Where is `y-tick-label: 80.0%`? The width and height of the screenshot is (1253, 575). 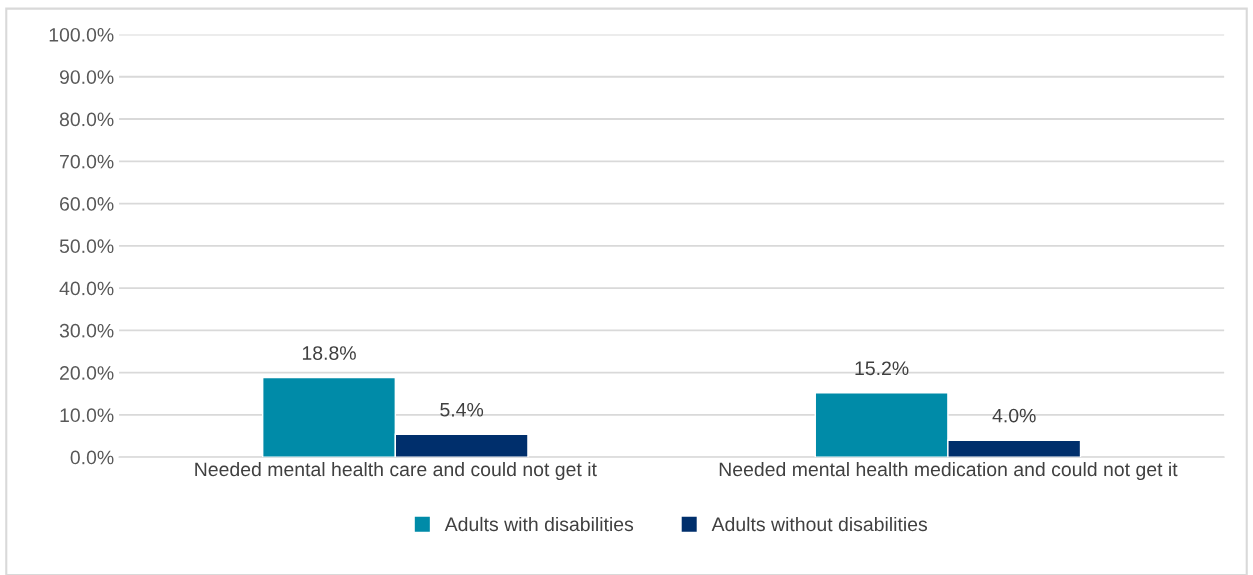 y-tick-label: 80.0% is located at coordinates (86, 119).